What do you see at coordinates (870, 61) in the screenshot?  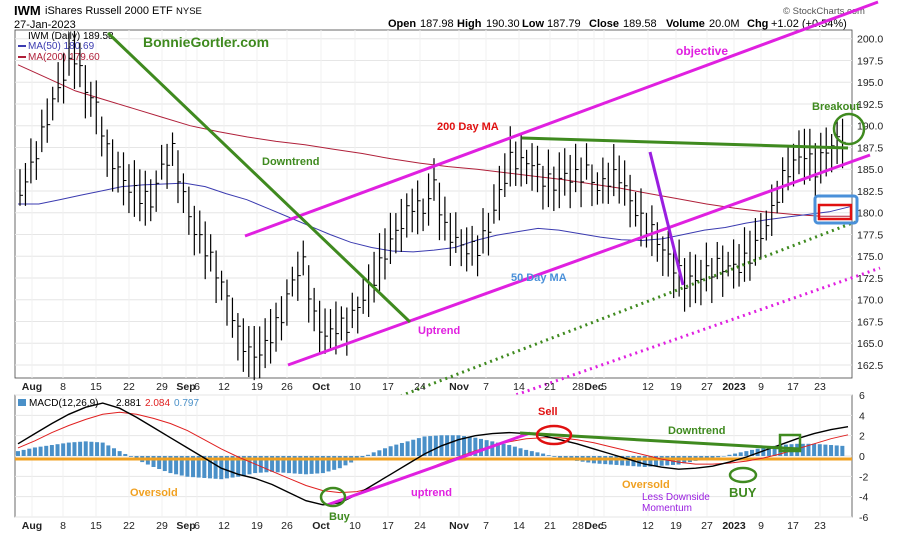 I see `price-y-tick: 197.5` at bounding box center [870, 61].